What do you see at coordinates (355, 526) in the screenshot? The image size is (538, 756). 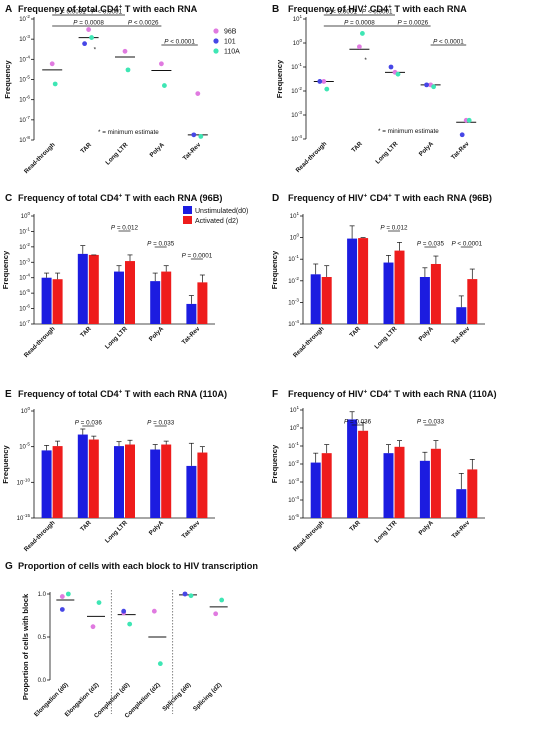 I see `x-tick-label-F-1: TAR` at bounding box center [355, 526].